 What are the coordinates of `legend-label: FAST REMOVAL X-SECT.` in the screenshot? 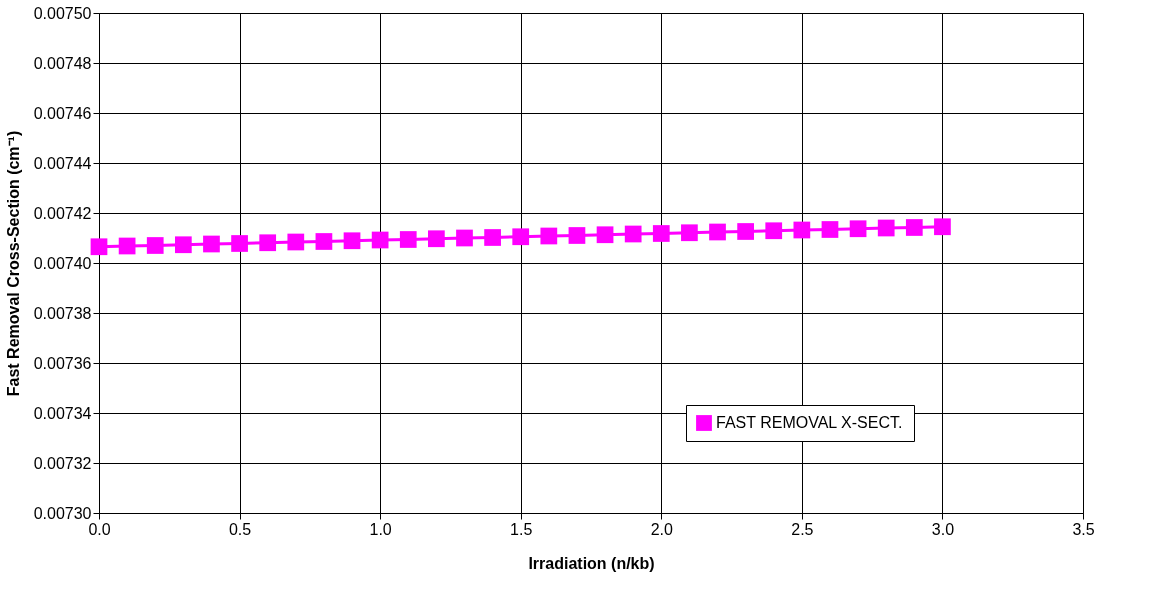 It's located at (809, 422).